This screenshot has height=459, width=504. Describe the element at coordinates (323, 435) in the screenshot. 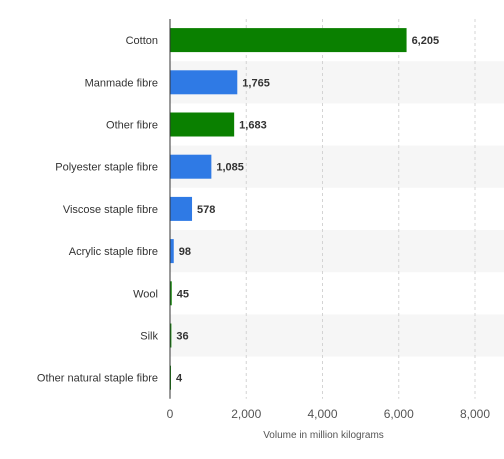

I see `x-axis-title: Volume in million kilograms` at that location.